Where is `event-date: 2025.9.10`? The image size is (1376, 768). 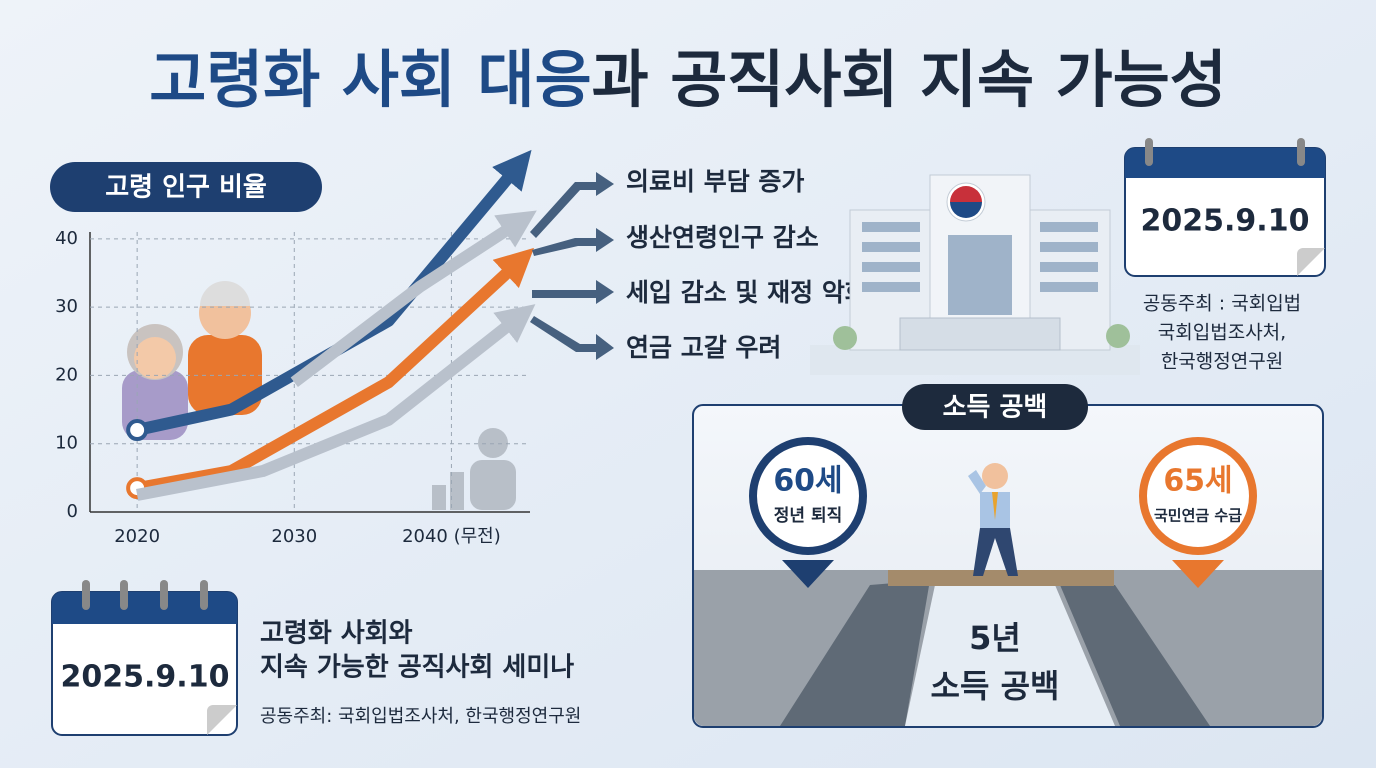 event-date: 2025.9.10 is located at coordinates (1225, 221).